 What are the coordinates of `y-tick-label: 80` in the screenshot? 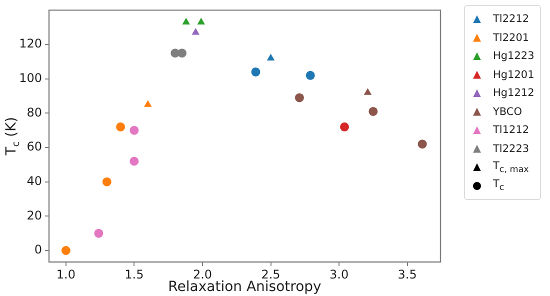 It's located at (34, 112).